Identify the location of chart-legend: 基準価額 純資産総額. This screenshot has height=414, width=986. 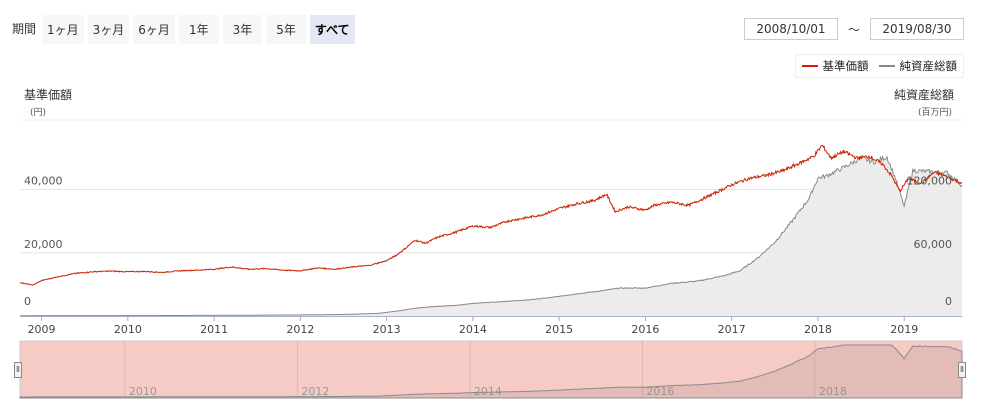
(879, 66).